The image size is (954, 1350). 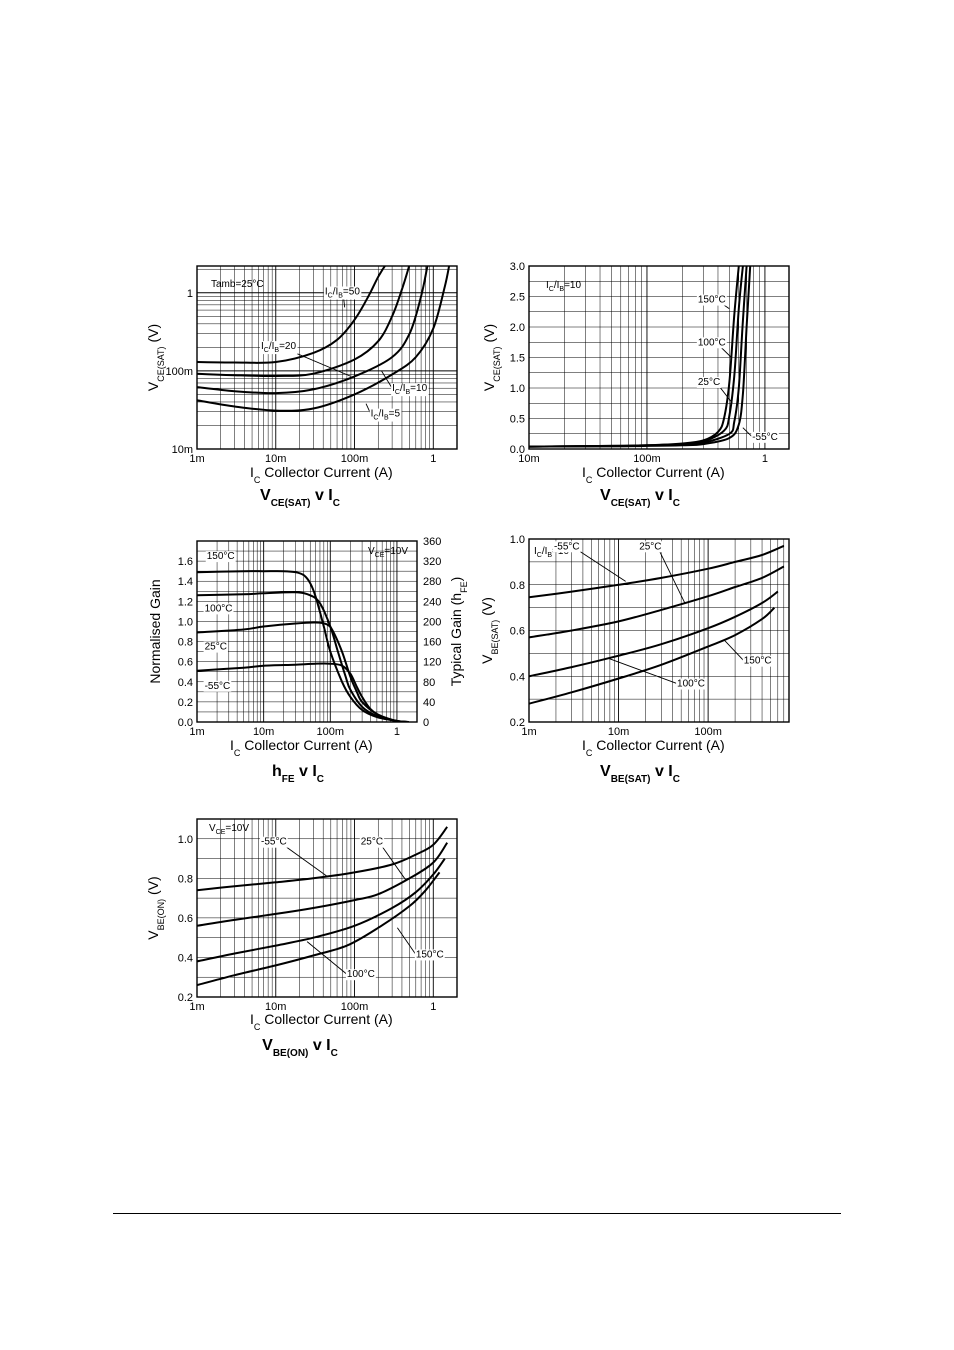 I want to click on y-axis-label: VBE(SAT) (V), so click(x=489, y=630).